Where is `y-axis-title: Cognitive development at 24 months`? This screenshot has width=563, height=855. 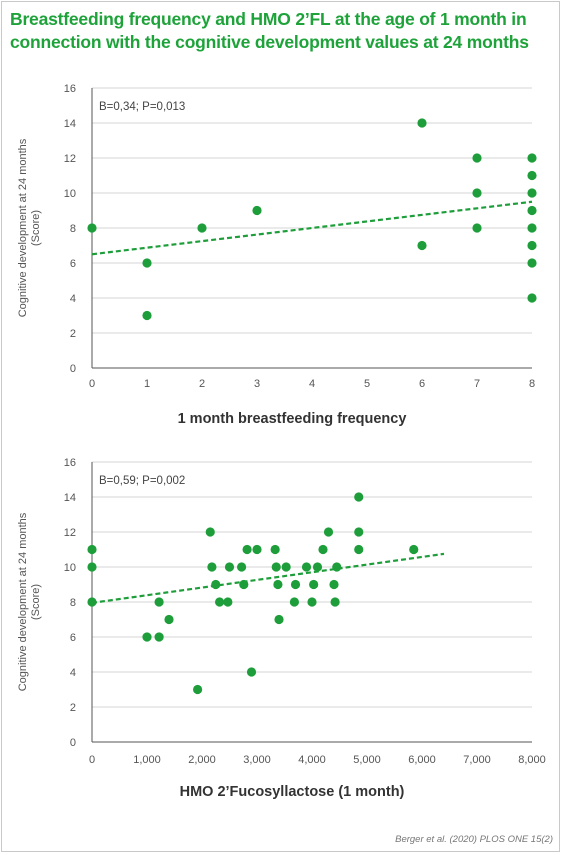
y-axis-title: Cognitive development at 24 months is located at coordinates (23, 227).